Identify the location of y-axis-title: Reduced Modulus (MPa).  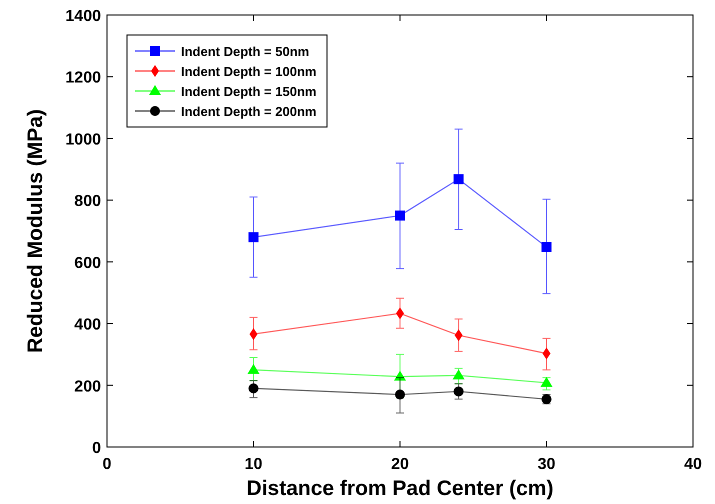
(35, 231).